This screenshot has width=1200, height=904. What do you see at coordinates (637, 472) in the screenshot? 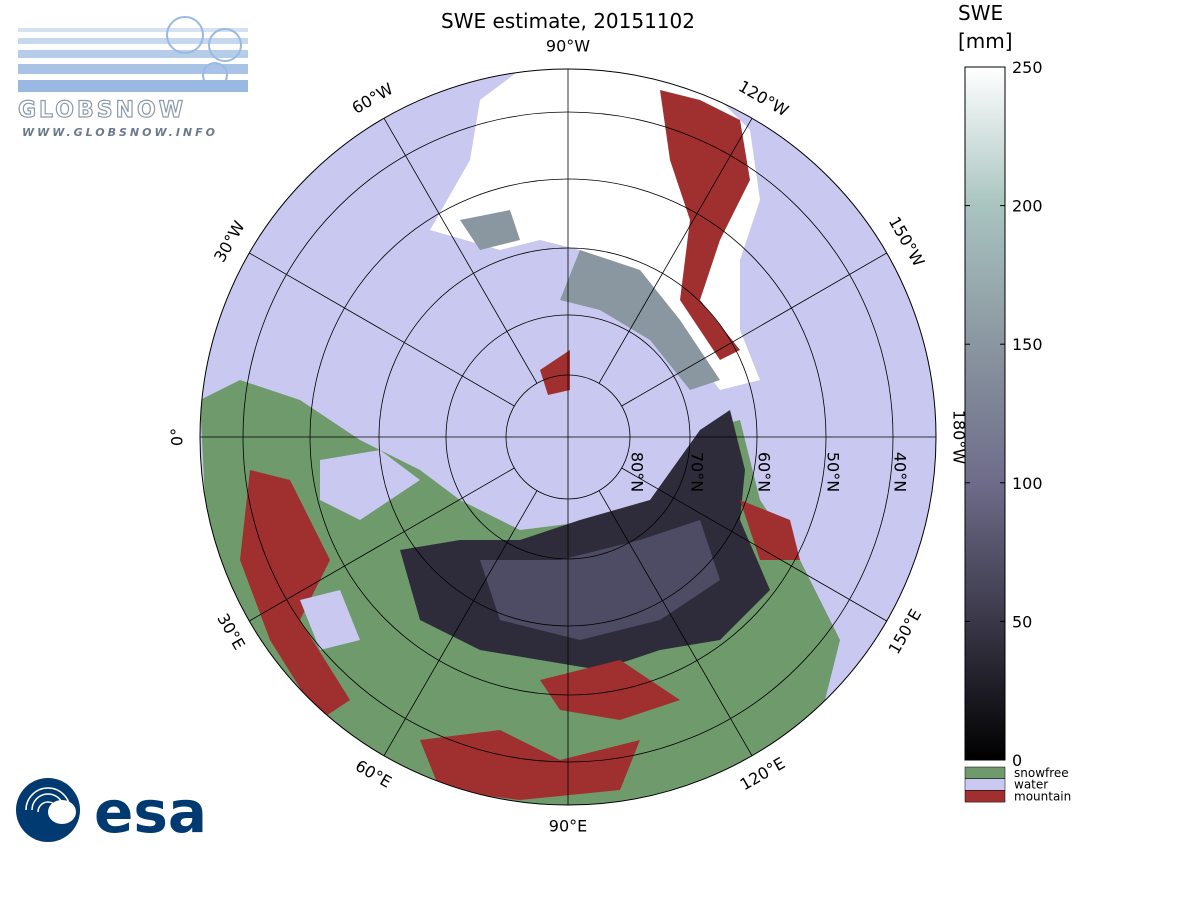
I see `latitude-label: 80°N` at bounding box center [637, 472].